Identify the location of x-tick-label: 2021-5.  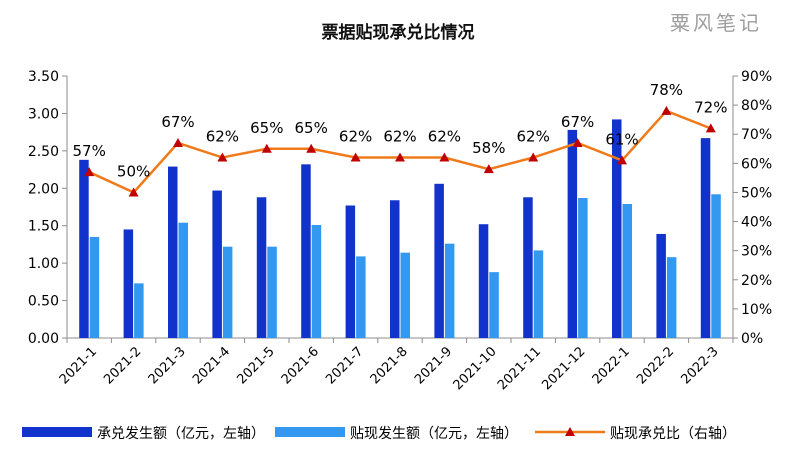
(255, 365).